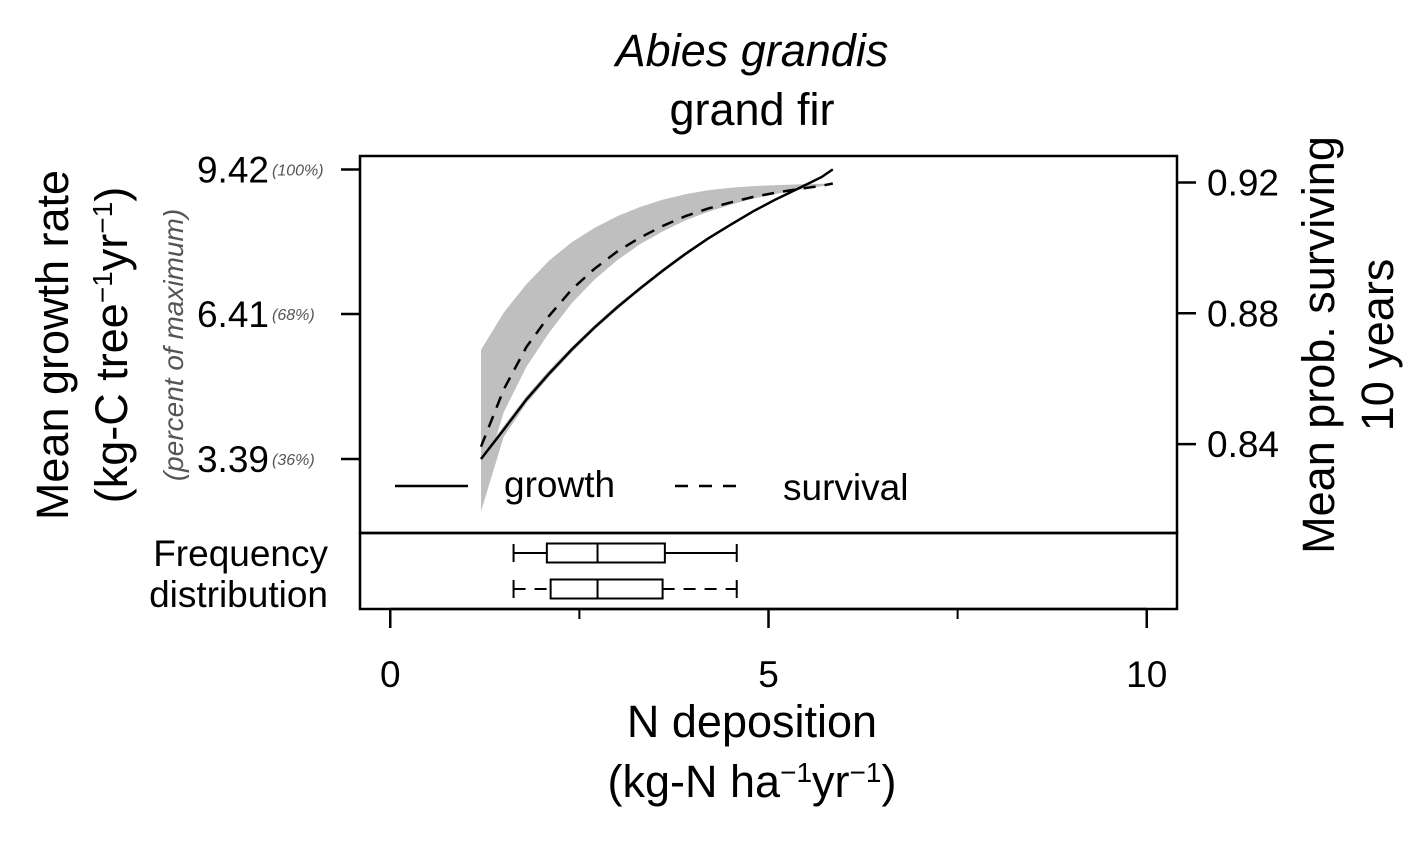 This screenshot has width=1417, height=850. I want to click on x-tick-label: 10, so click(1146, 674).